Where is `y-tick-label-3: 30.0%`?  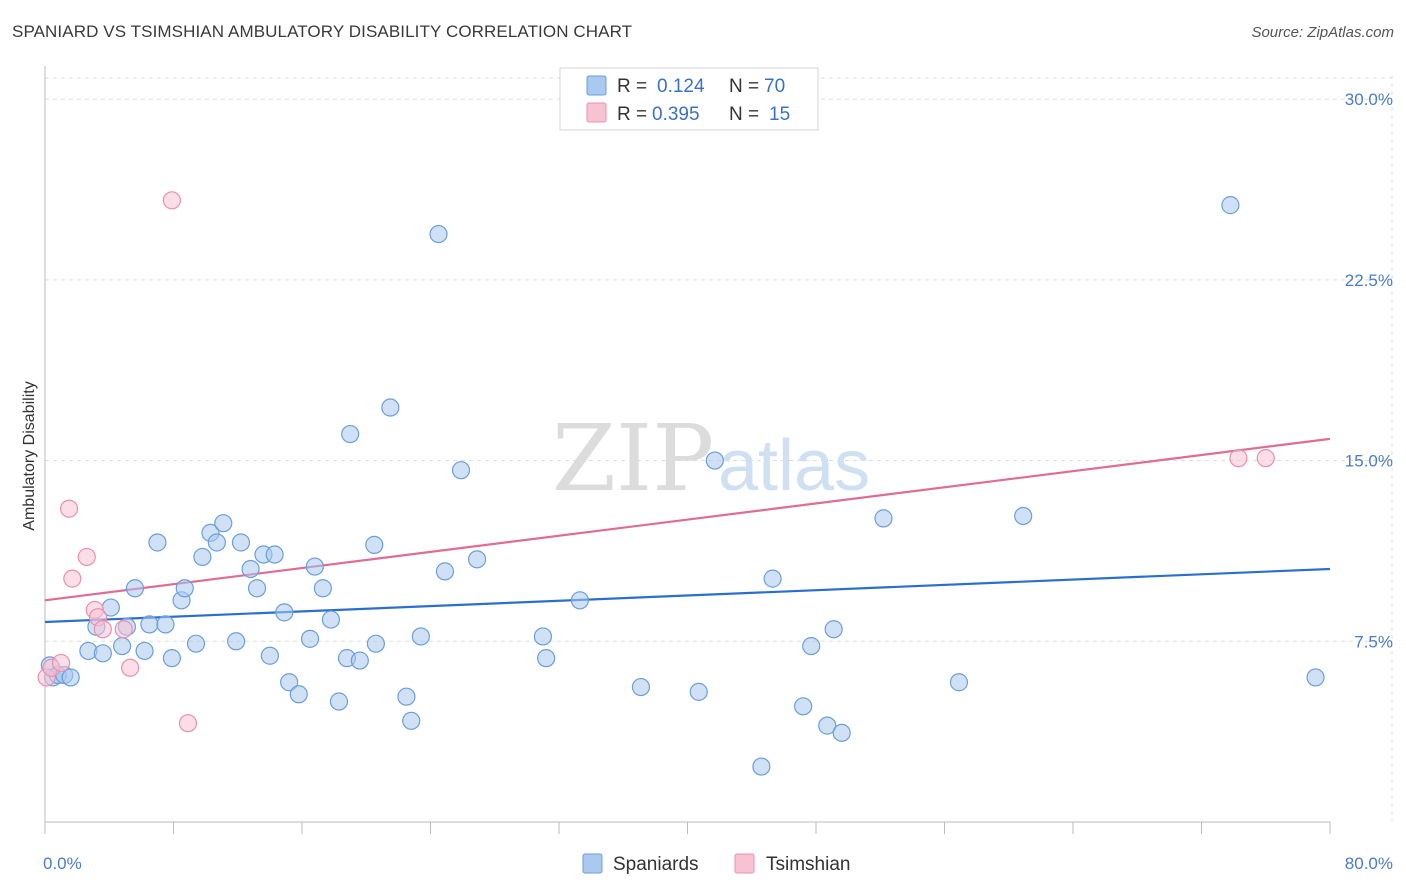 y-tick-label-3: 30.0% is located at coordinates (1369, 99).